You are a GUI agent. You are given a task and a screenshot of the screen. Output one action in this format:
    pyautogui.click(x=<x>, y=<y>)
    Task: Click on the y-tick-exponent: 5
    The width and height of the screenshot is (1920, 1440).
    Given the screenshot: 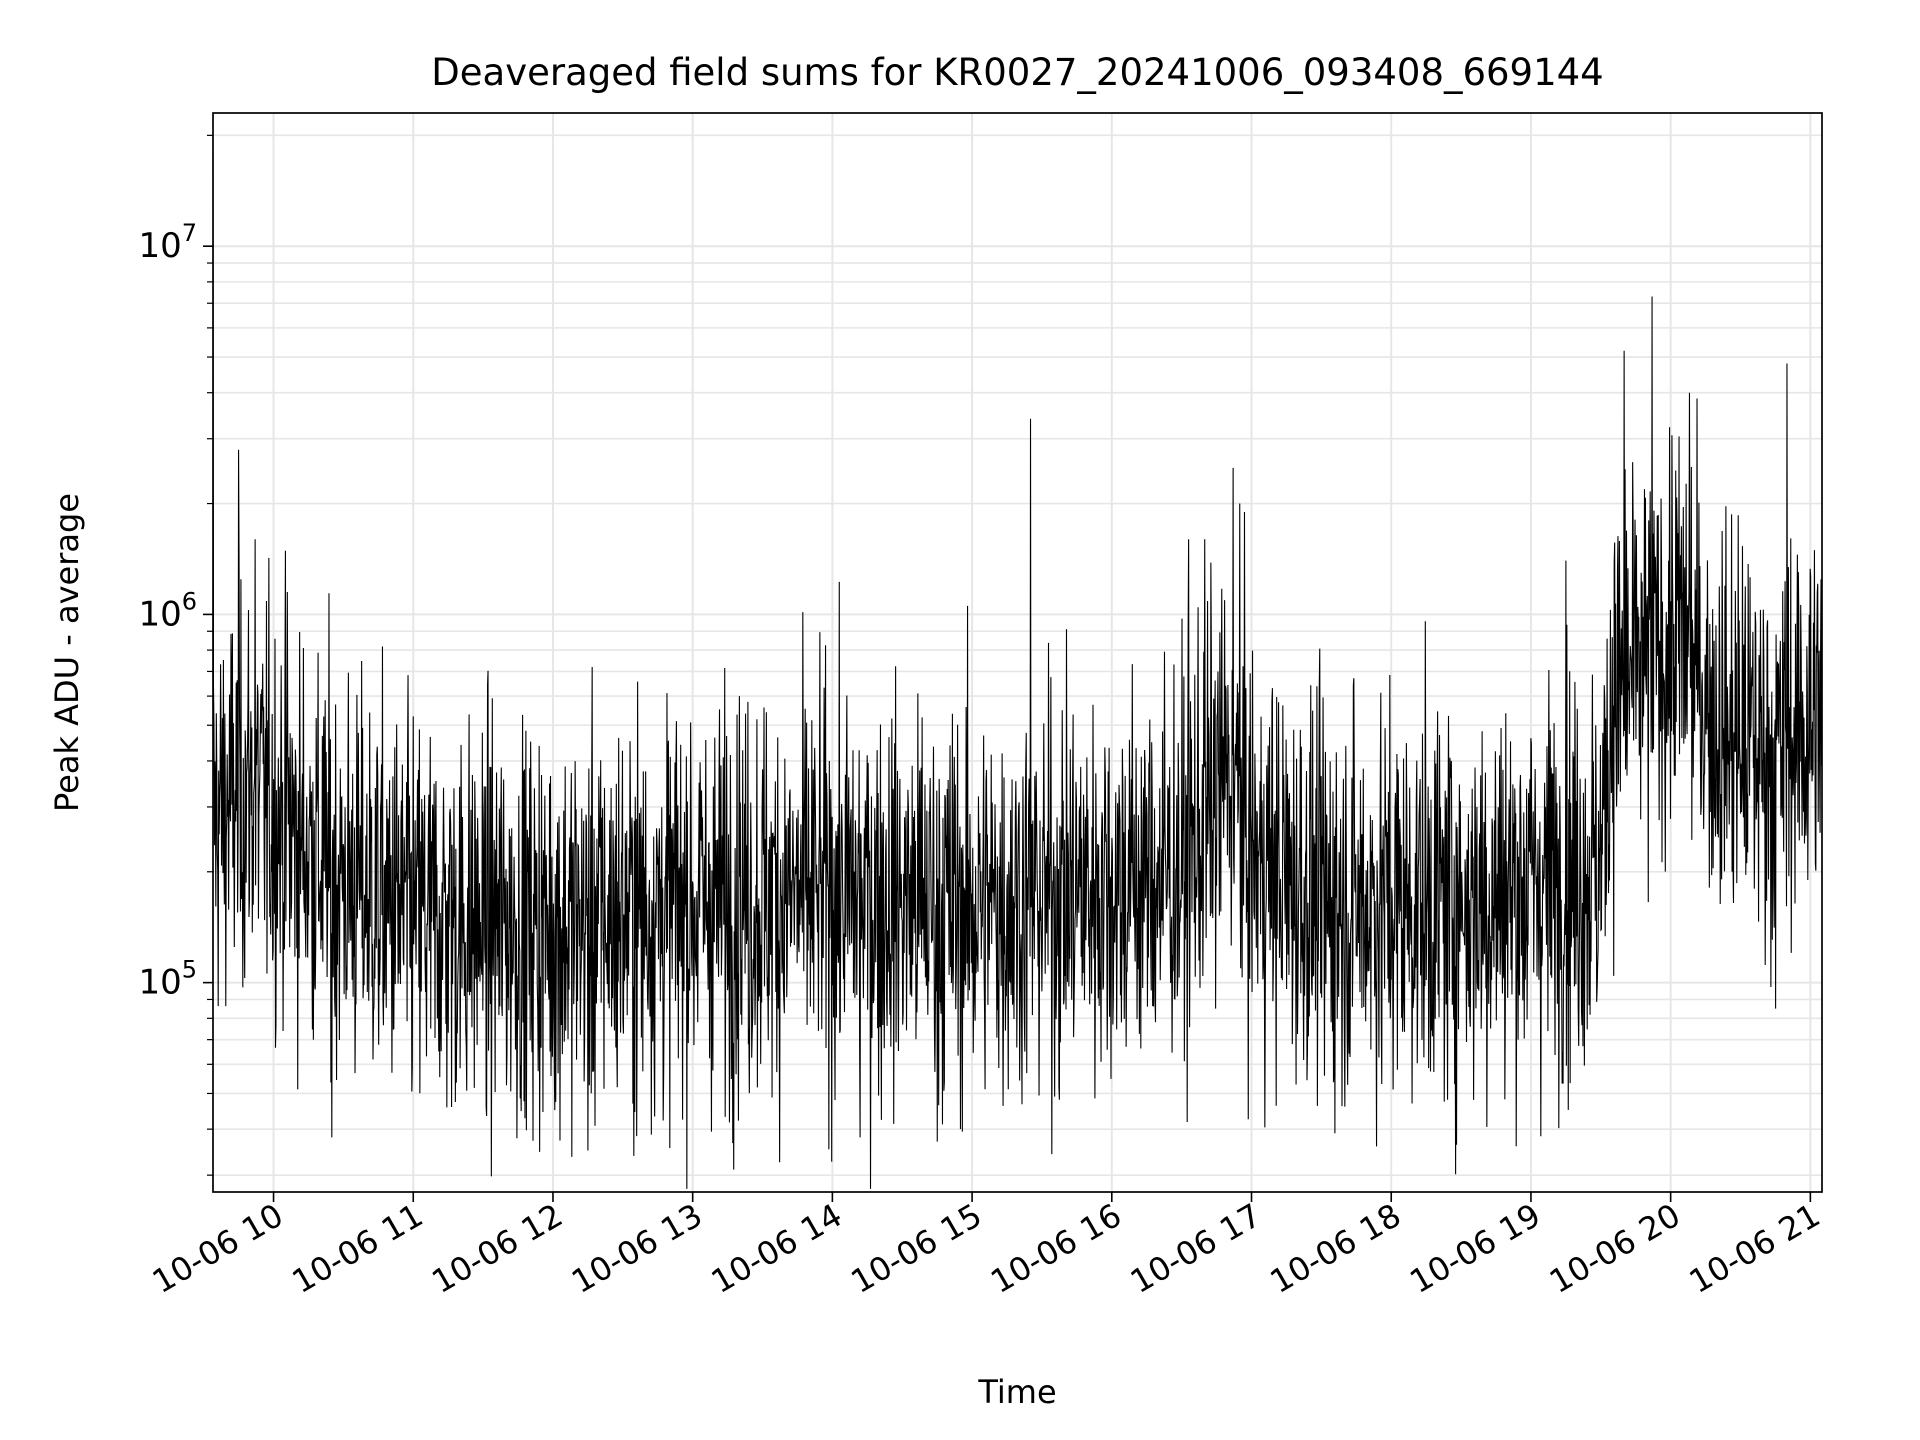 What is the action you would take?
    pyautogui.click(x=189, y=970)
    